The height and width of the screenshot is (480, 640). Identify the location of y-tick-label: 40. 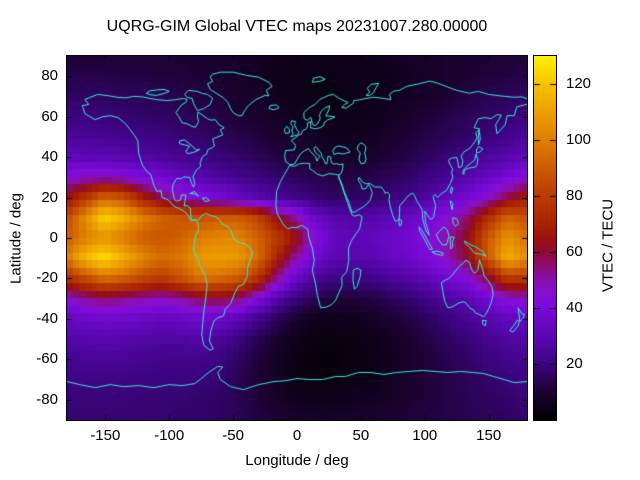
(49, 157).